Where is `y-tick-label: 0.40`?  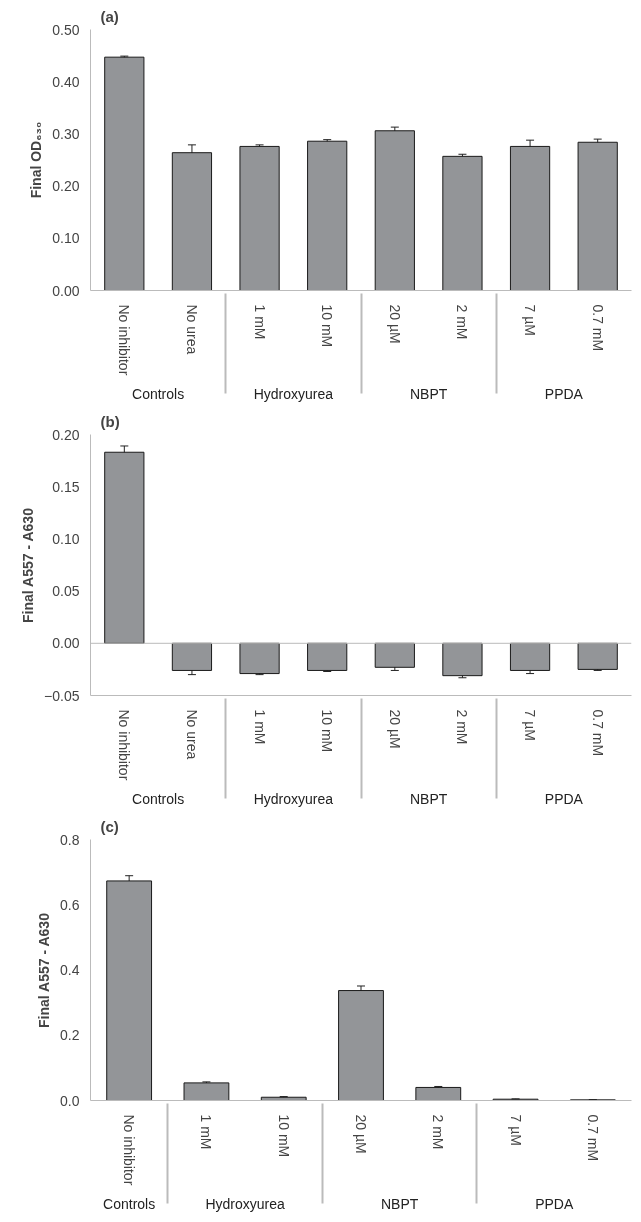 y-tick-label: 0.40 is located at coordinates (66, 81).